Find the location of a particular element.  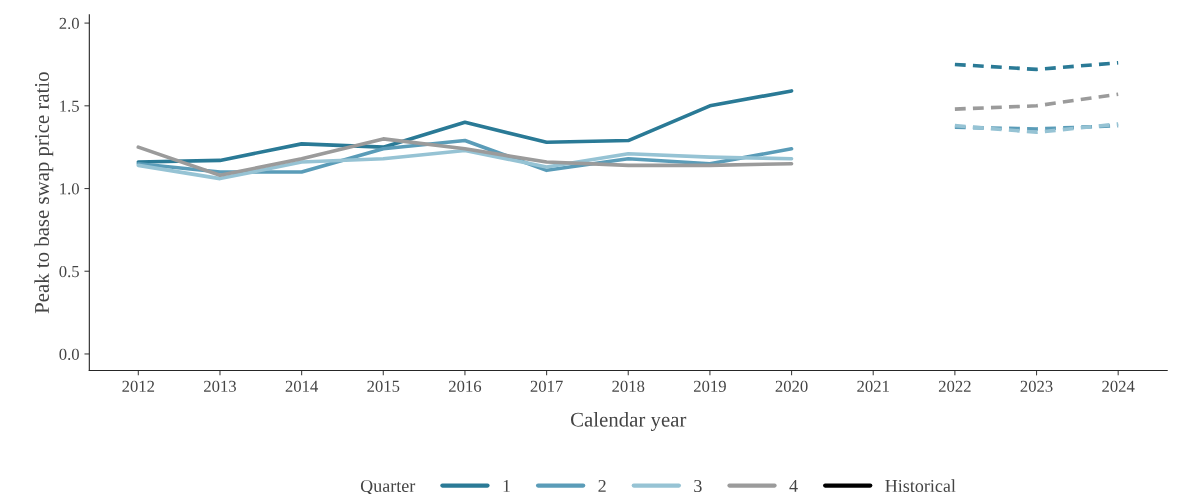

x-axis-title: Calendar year is located at coordinates (628, 421).